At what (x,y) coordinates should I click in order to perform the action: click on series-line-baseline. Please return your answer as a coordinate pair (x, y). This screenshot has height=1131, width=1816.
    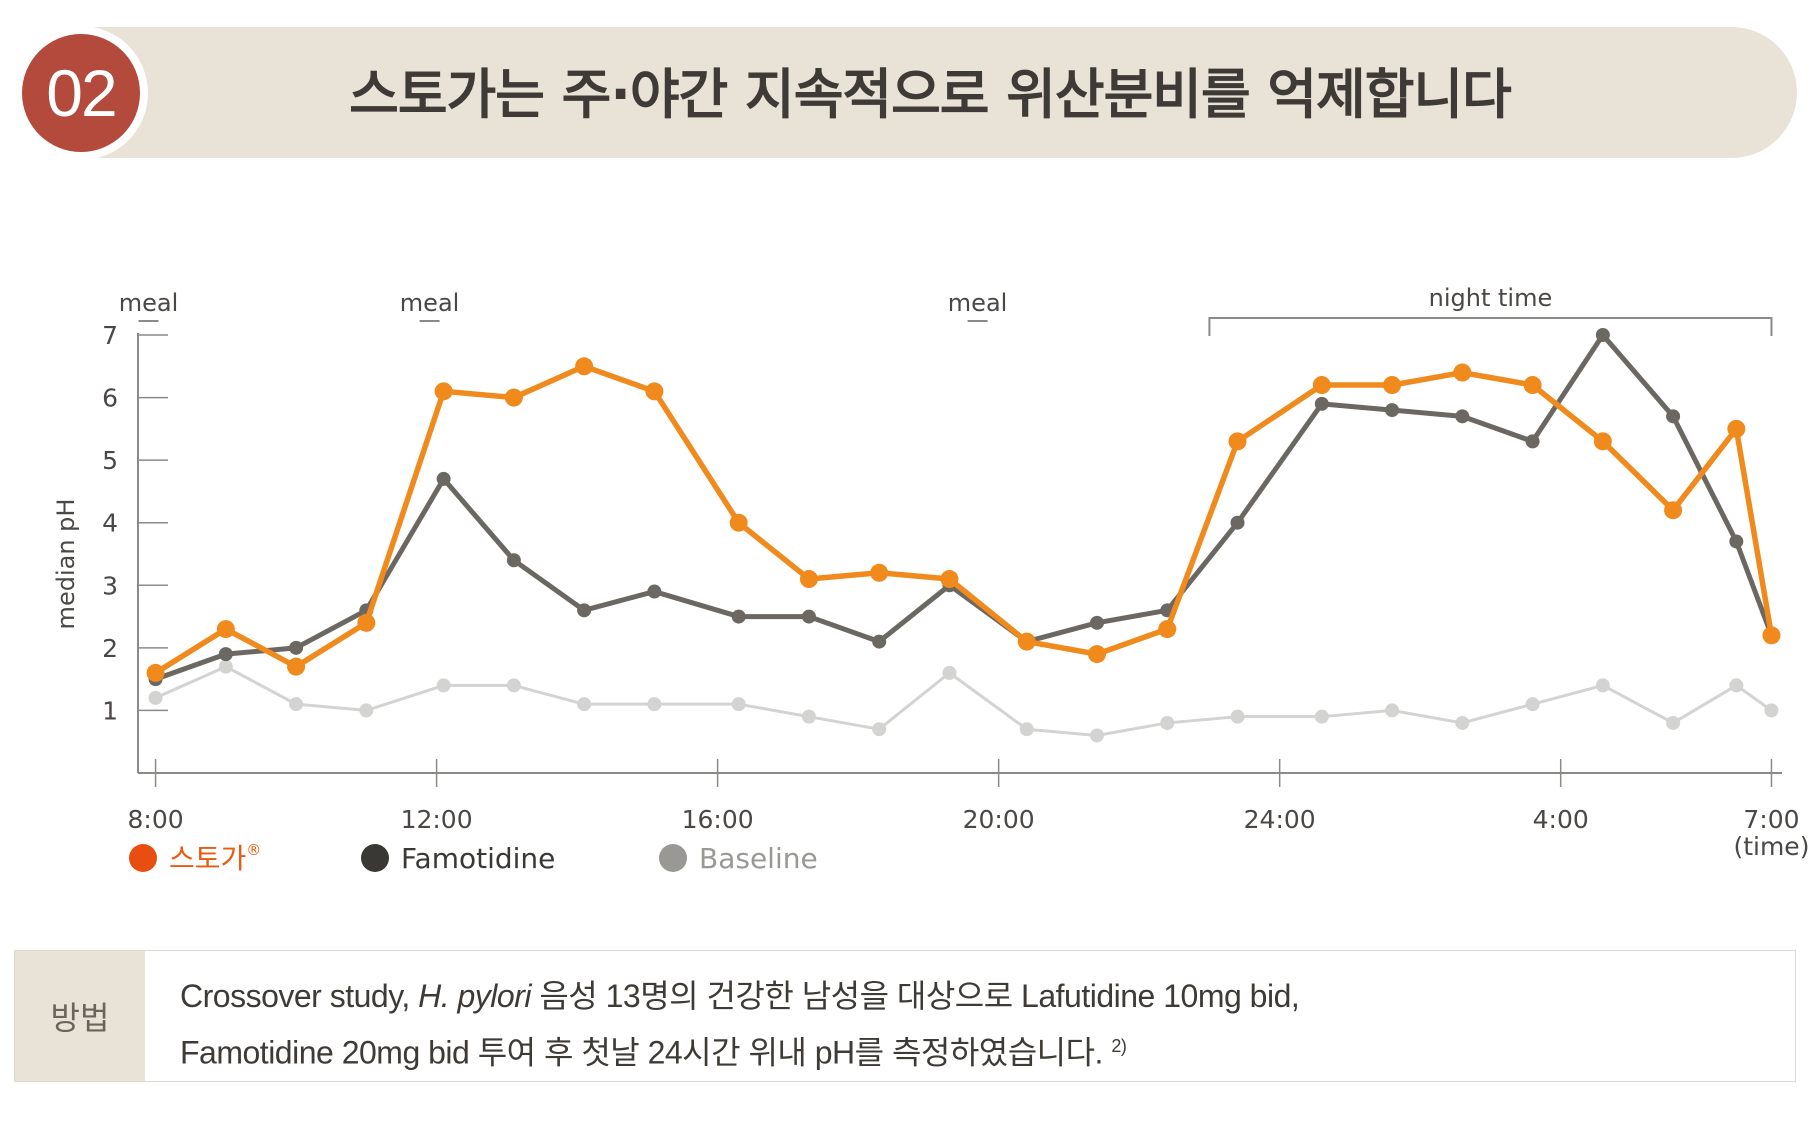
    Looking at the image, I should click on (963, 701).